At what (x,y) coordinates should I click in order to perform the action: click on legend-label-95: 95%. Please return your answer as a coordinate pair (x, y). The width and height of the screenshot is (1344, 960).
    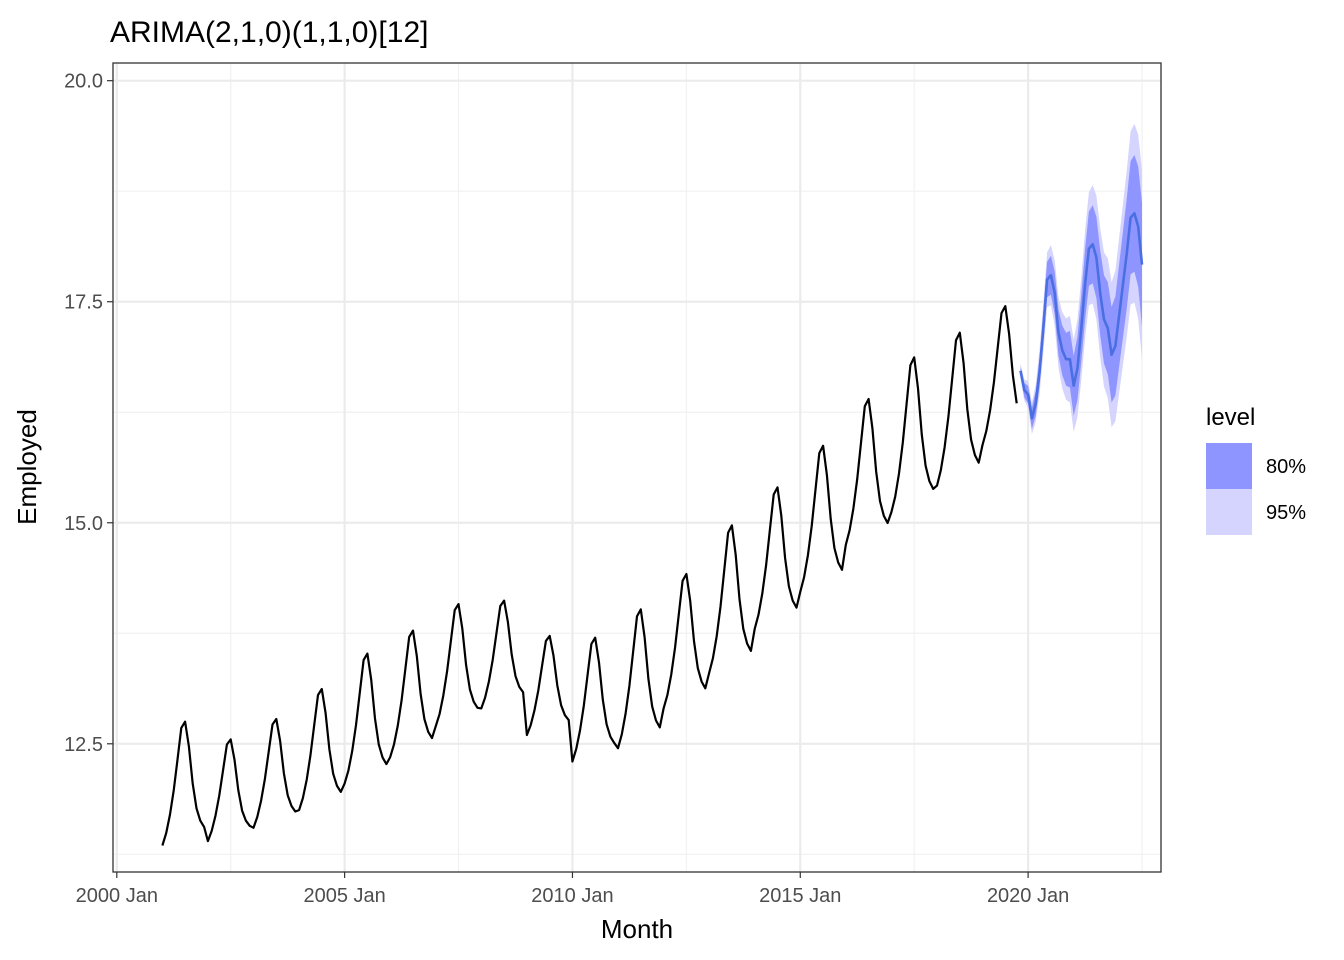
    Looking at the image, I should click on (1286, 513).